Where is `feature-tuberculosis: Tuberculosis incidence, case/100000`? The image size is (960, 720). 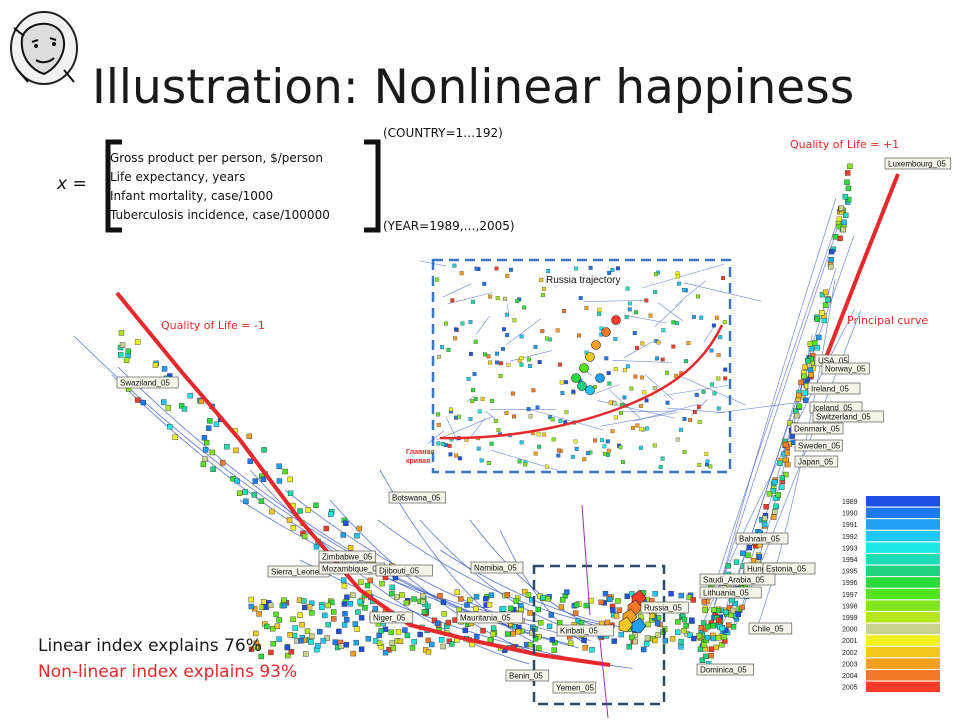
feature-tuberculosis: Tuberculosis incidence, case/100000 is located at coordinates (220, 215).